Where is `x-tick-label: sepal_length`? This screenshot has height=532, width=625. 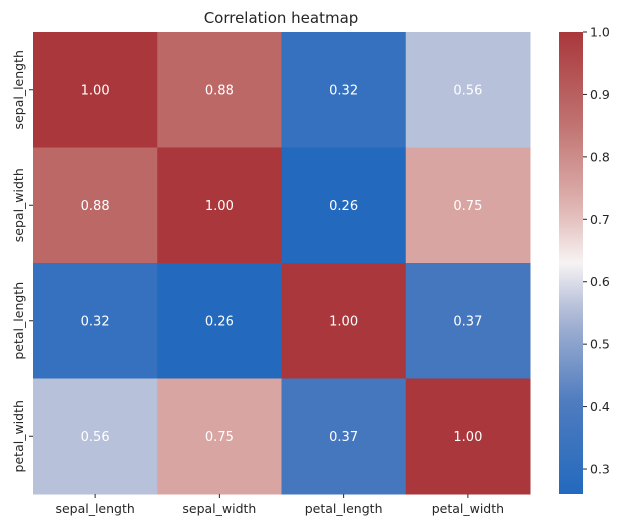 x-tick-label: sepal_length is located at coordinates (94, 508).